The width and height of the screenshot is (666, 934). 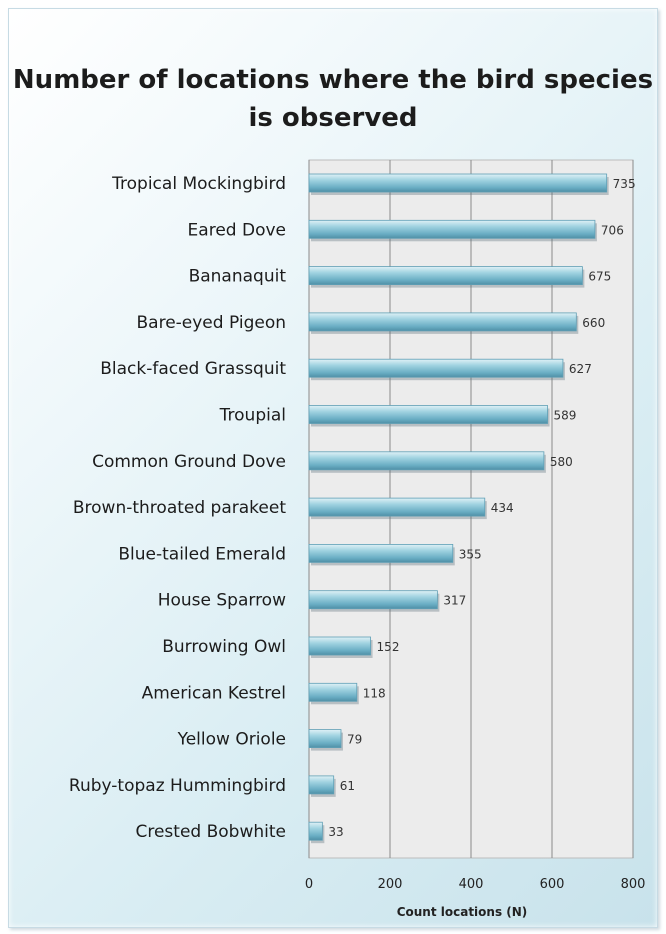 I want to click on value-label: 580, so click(x=561, y=462).